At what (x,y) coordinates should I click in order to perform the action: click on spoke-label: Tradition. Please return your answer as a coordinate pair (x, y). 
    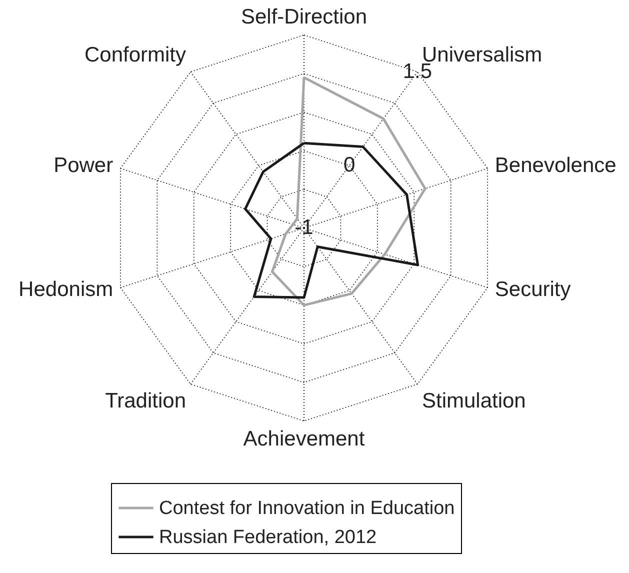
    Looking at the image, I should click on (145, 400).